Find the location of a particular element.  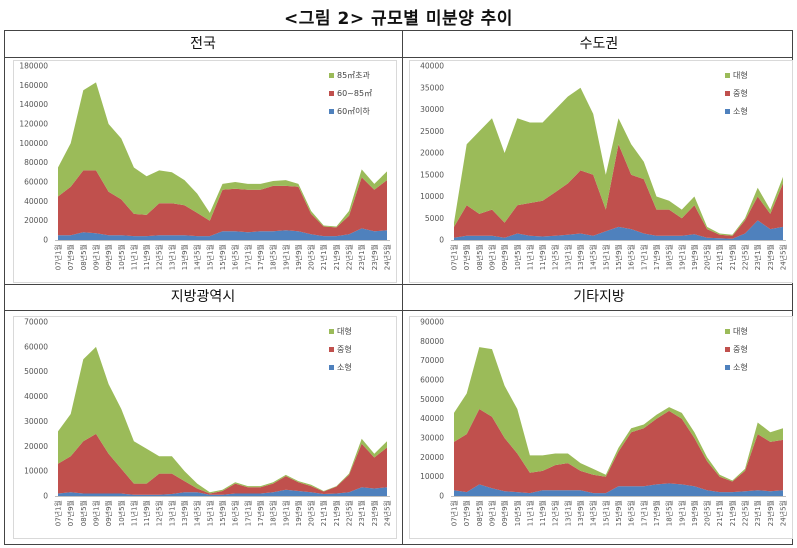

y-tick-label: 120000 is located at coordinates (33, 124).